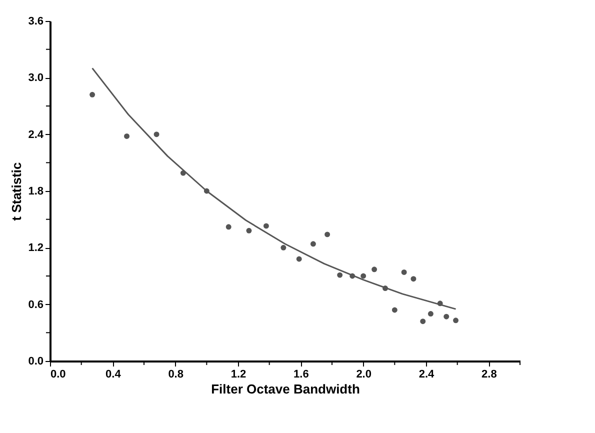  I want to click on x-tick-label: 2.8, so click(489, 374).